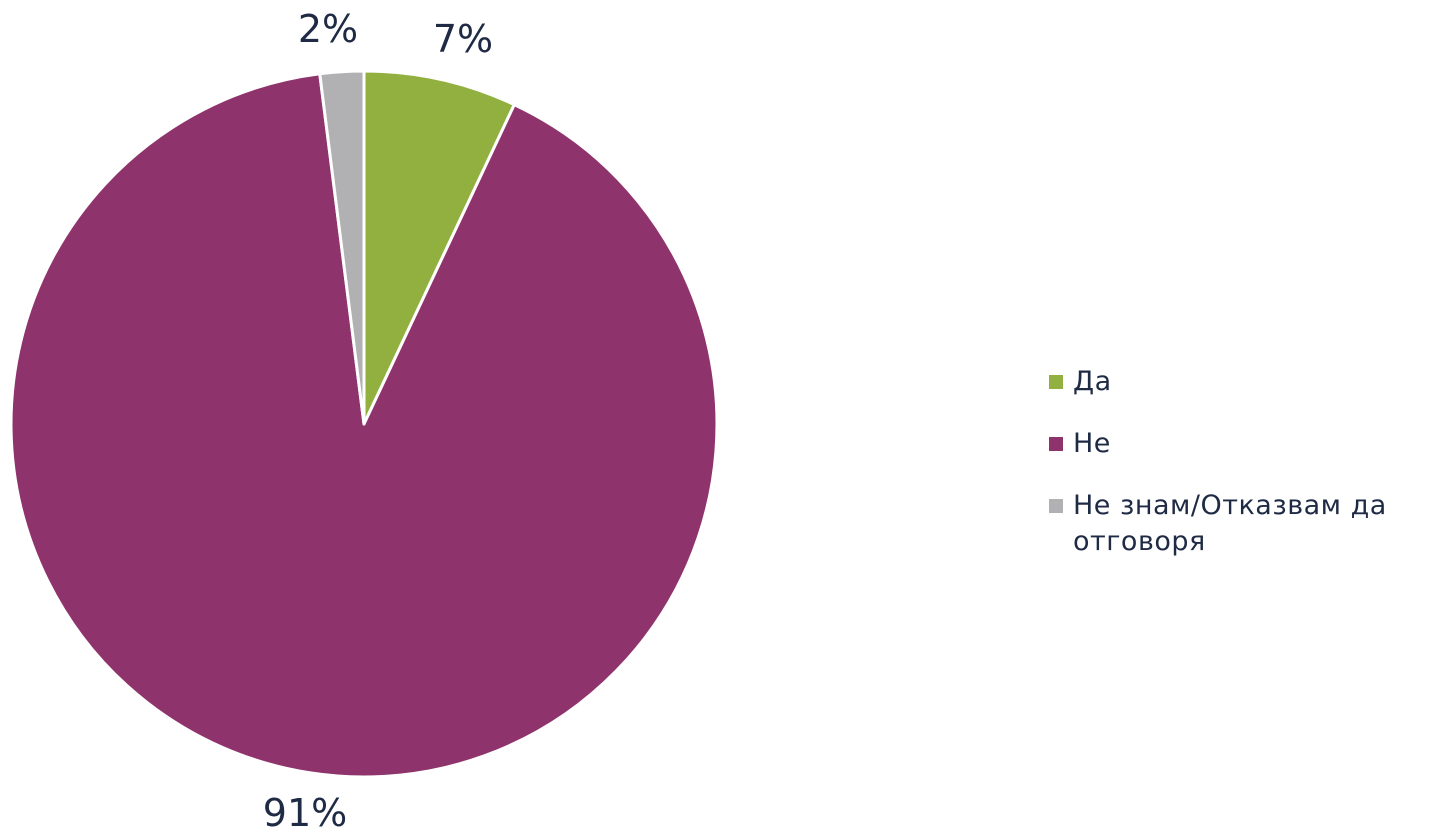  What do you see at coordinates (1230, 523) in the screenshot?
I see `legend-label-ne-znam: Не знам/Отказвам да отговоря` at bounding box center [1230, 523].